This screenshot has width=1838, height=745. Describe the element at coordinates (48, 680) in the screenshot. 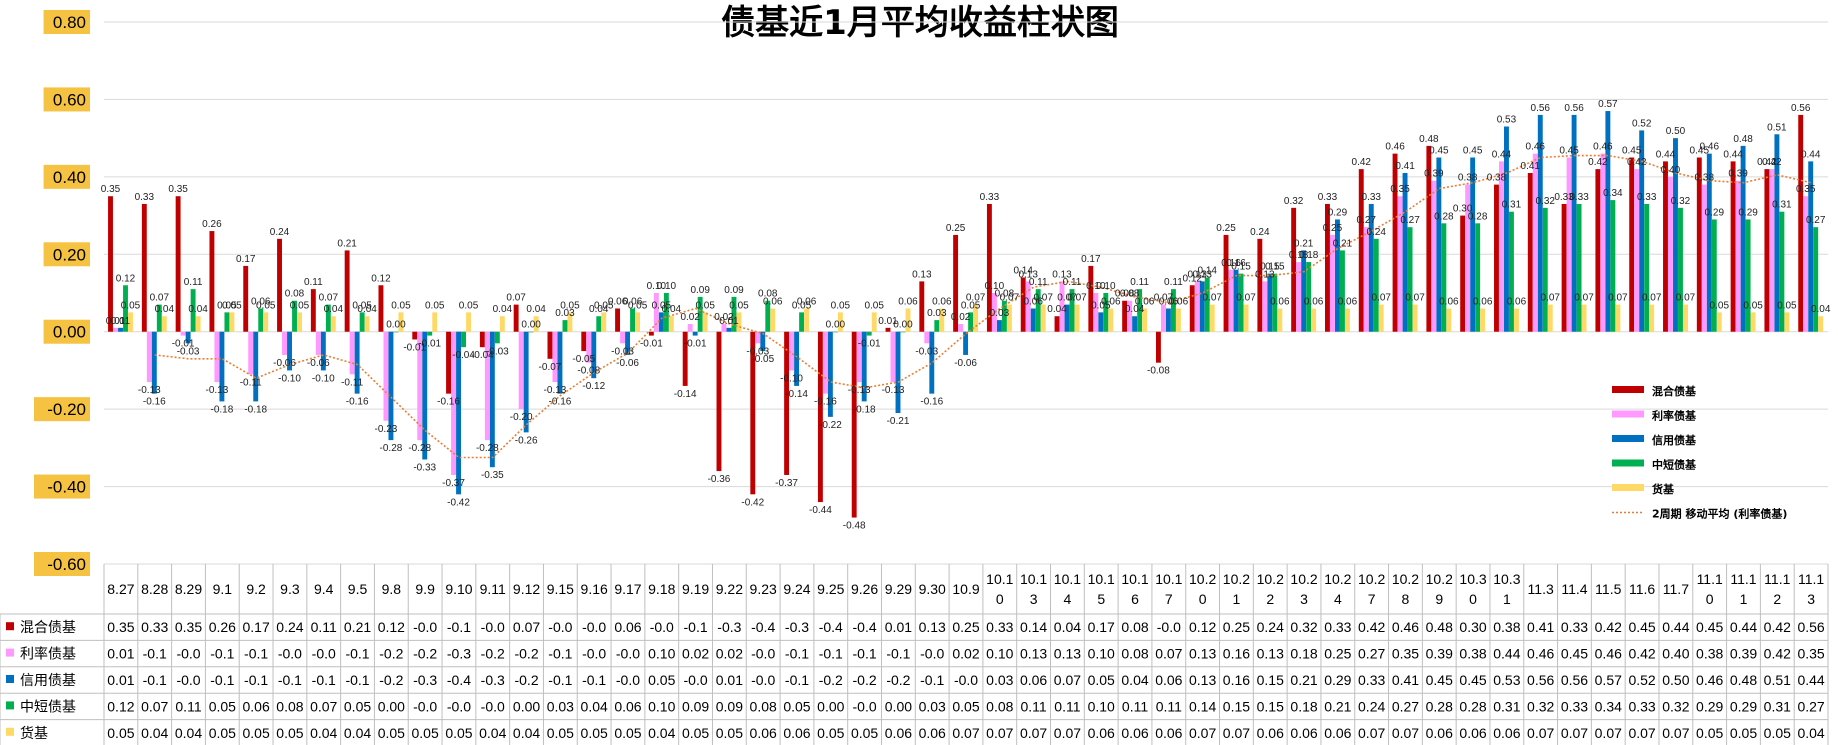

I see `table-row-name: 信用债基` at that location.